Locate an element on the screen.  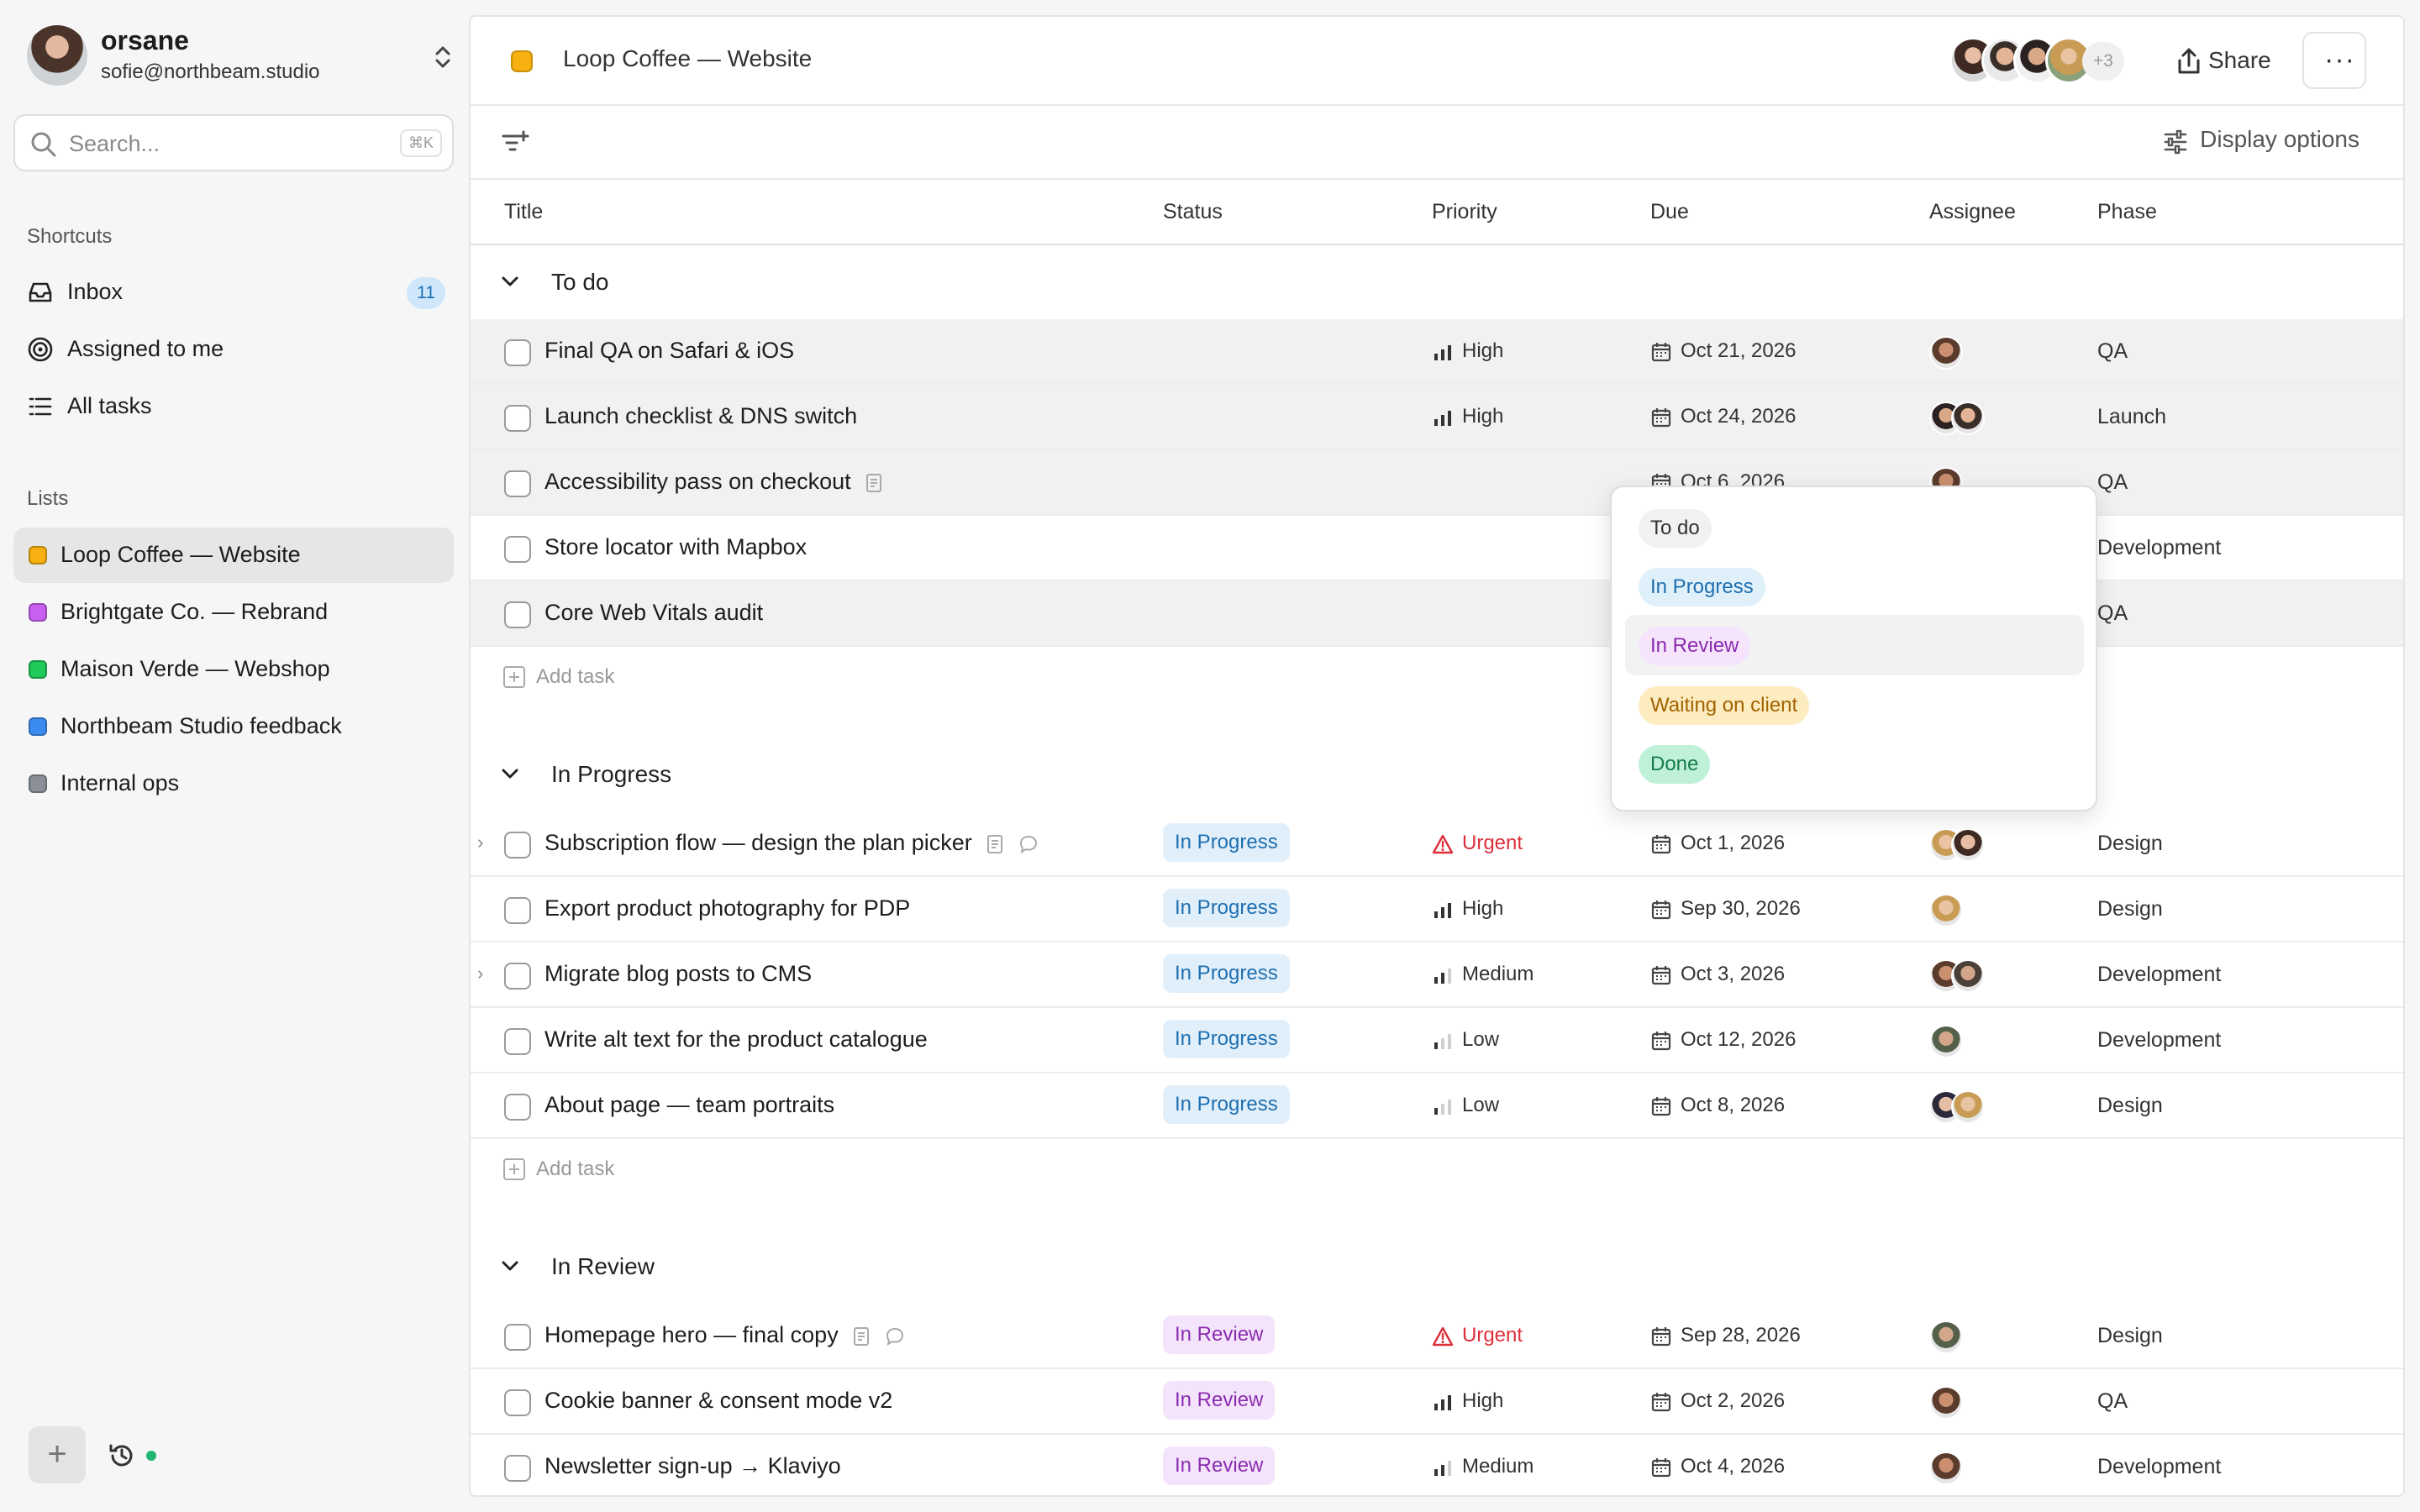
search-input: Search... ⌘K is located at coordinates (233, 142).